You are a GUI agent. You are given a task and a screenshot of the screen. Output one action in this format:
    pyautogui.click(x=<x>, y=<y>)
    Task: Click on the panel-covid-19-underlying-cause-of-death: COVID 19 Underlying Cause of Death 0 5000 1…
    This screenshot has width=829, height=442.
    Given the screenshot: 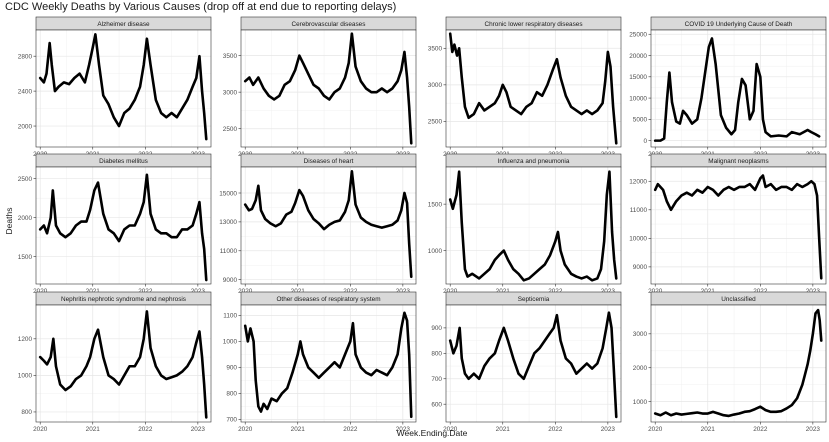 What is the action you would take?
    pyautogui.click(x=728, y=87)
    